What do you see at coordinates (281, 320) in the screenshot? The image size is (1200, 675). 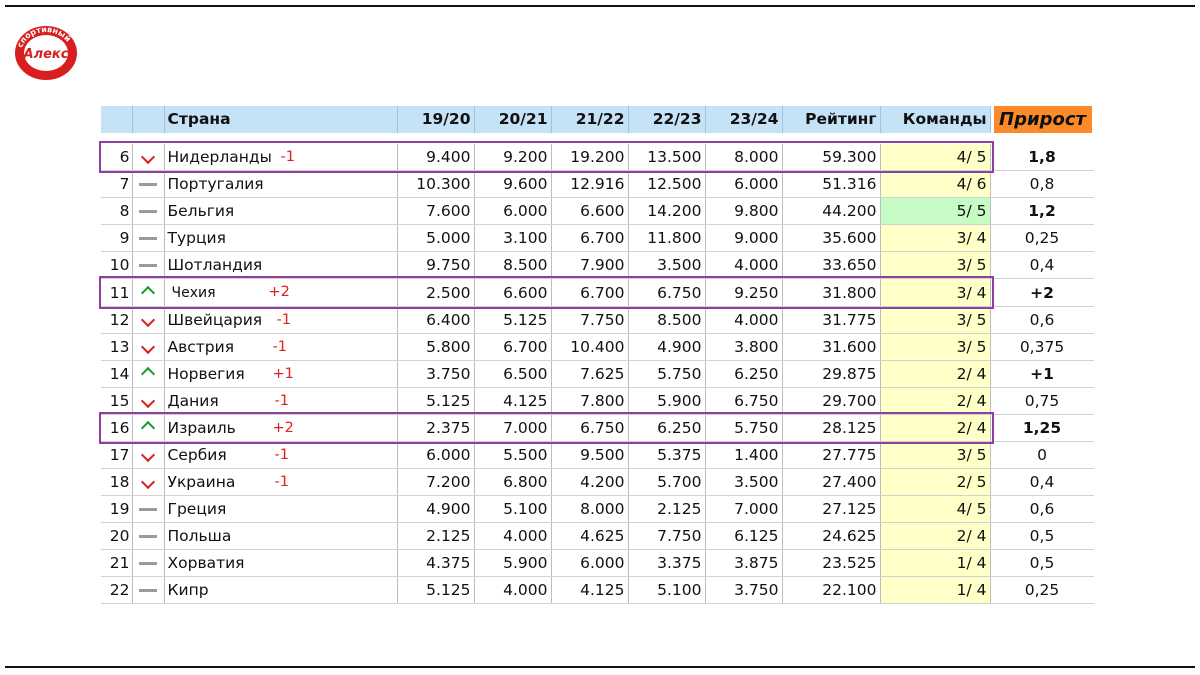 I see `row-country: Швейцария -1` at bounding box center [281, 320].